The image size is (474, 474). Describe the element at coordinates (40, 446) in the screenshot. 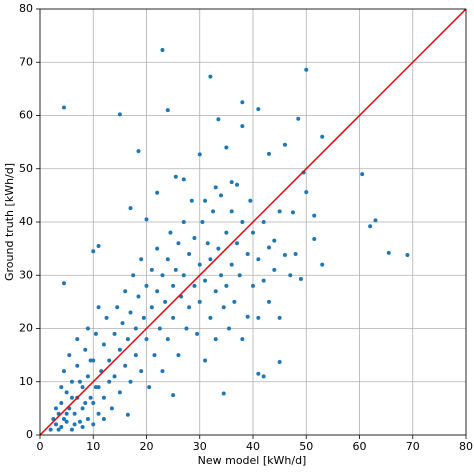

I see `x-tick-label: 0` at that location.